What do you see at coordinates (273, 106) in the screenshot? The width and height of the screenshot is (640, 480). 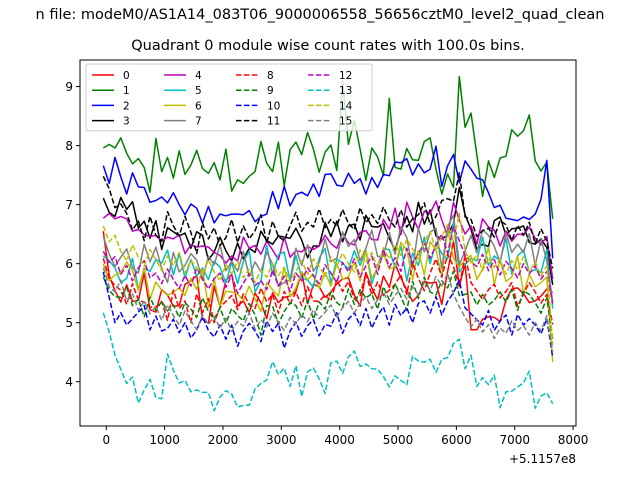 I see `legend-label-10: 10` at bounding box center [273, 106].